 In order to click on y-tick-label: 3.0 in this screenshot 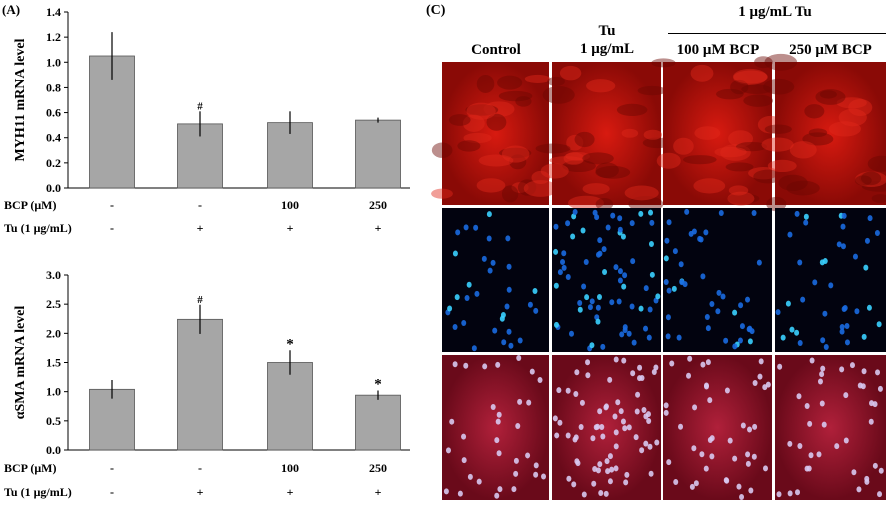, I will do `click(53, 275)`.